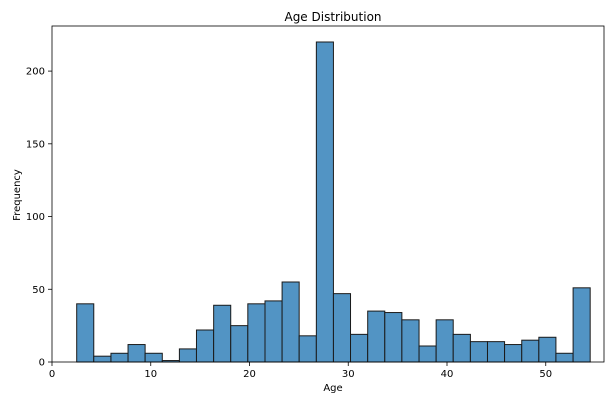 This screenshot has width=605, height=396. What do you see at coordinates (35, 217) in the screenshot?
I see `y-tick-label: 100` at bounding box center [35, 217].